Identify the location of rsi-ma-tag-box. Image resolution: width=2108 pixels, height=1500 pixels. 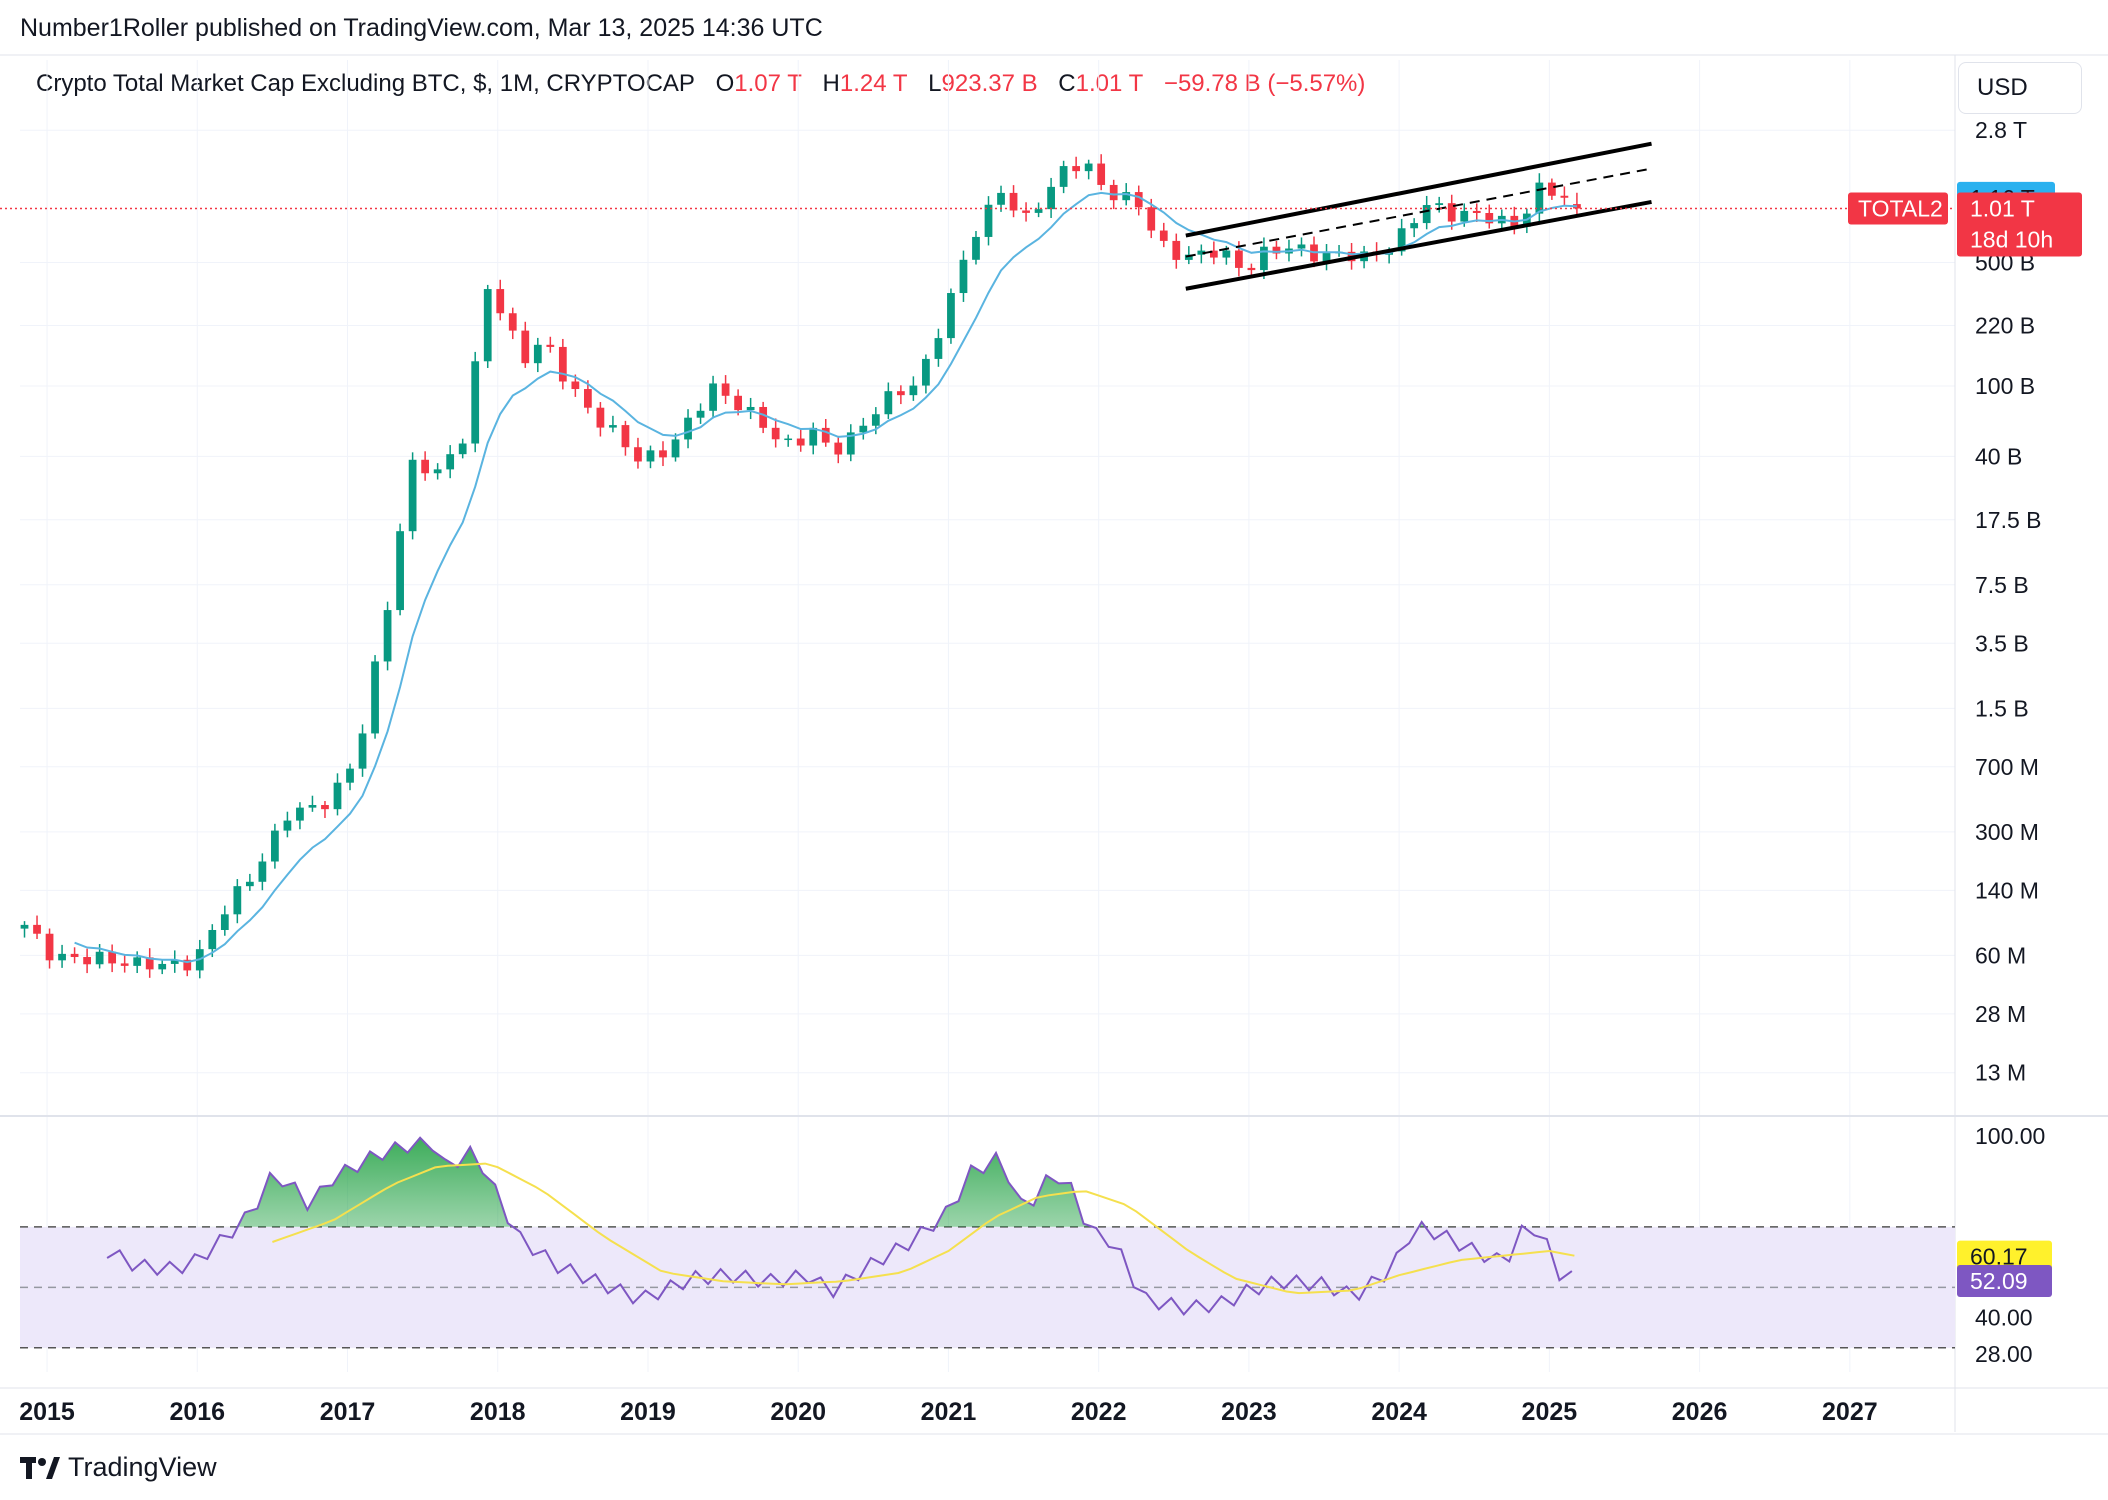
(2004, 1256).